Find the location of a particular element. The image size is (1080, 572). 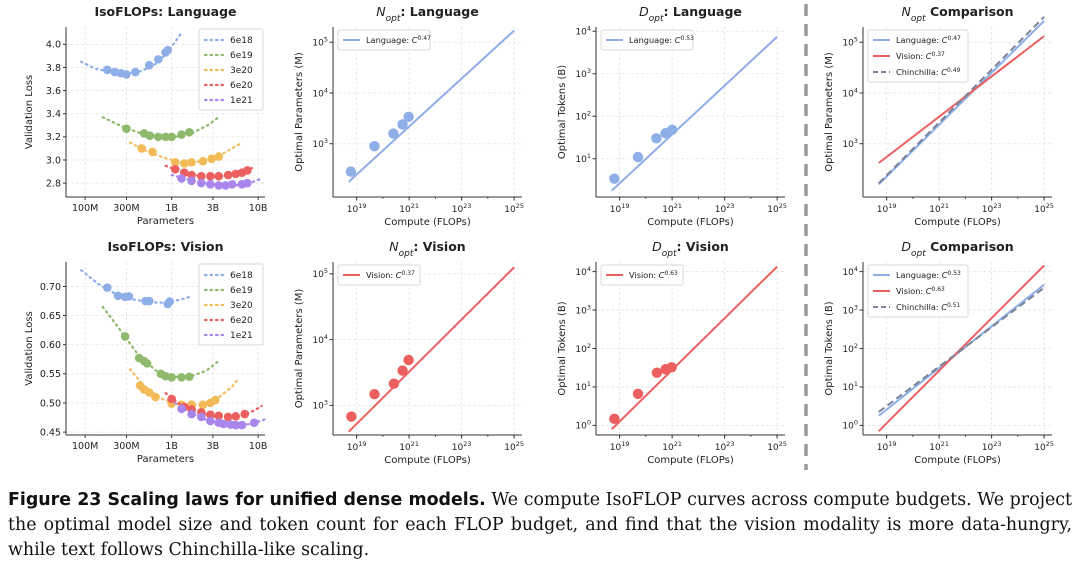

legend-label: 6e20 is located at coordinates (241, 86).